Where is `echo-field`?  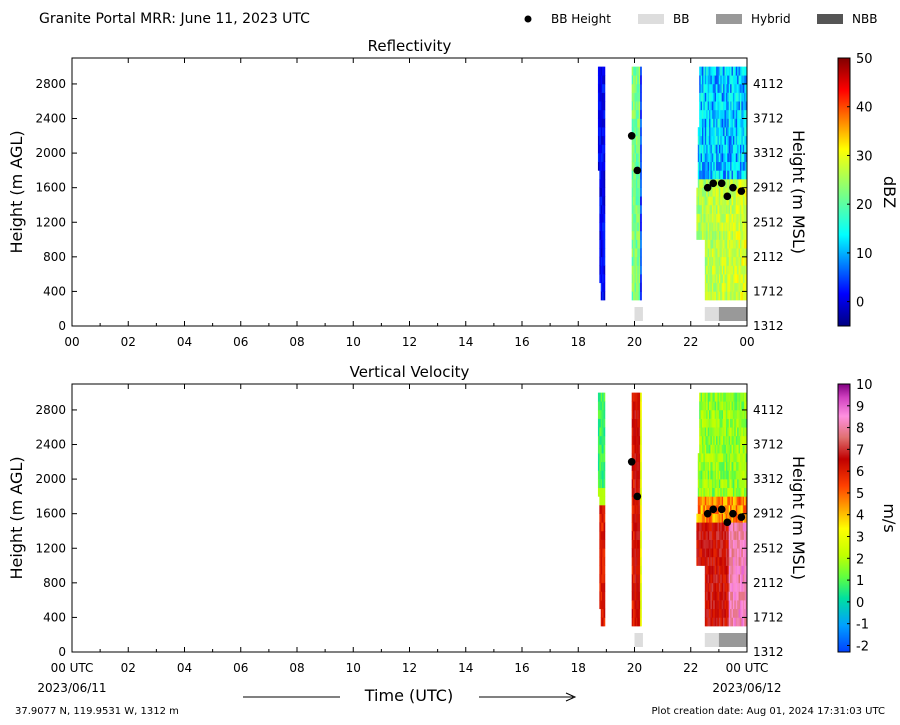 echo-field is located at coordinates (672, 183).